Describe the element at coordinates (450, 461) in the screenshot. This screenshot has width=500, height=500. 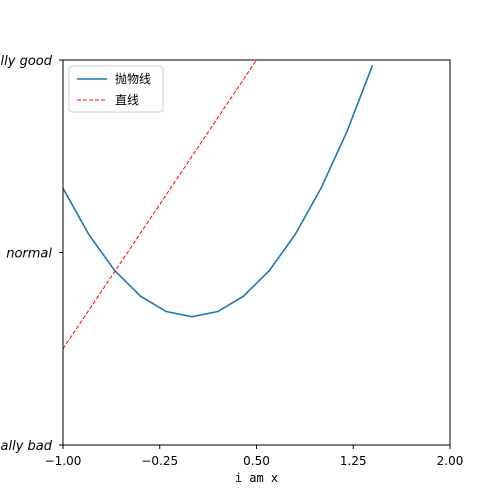
I see `x-tick-label: 2.00` at that location.